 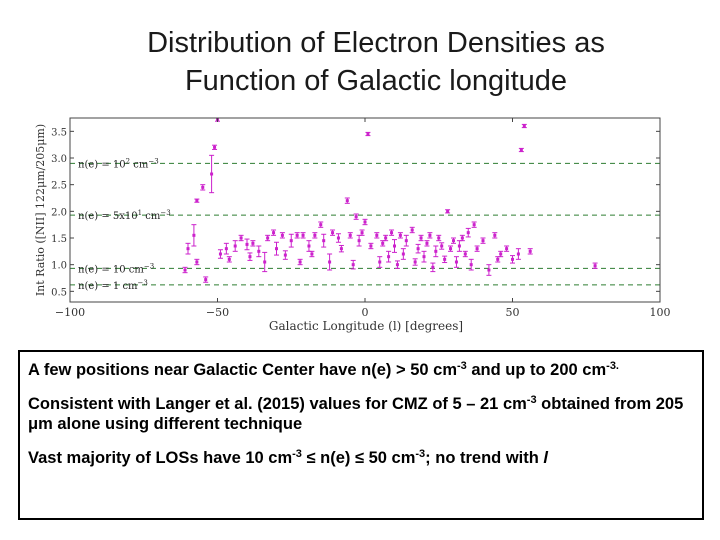 What do you see at coordinates (660, 312) in the screenshot?
I see `x-tick-label-4: 100` at bounding box center [660, 312].